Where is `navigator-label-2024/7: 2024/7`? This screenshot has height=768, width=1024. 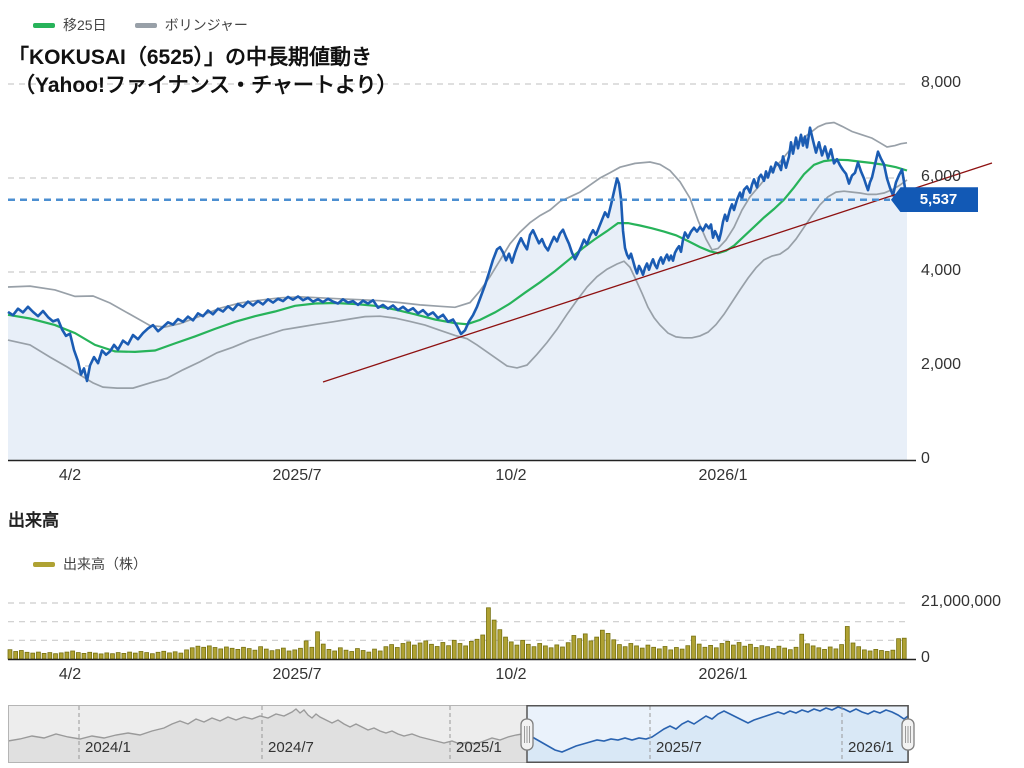
navigator-label-2024/7: 2024/7 is located at coordinates (291, 747).